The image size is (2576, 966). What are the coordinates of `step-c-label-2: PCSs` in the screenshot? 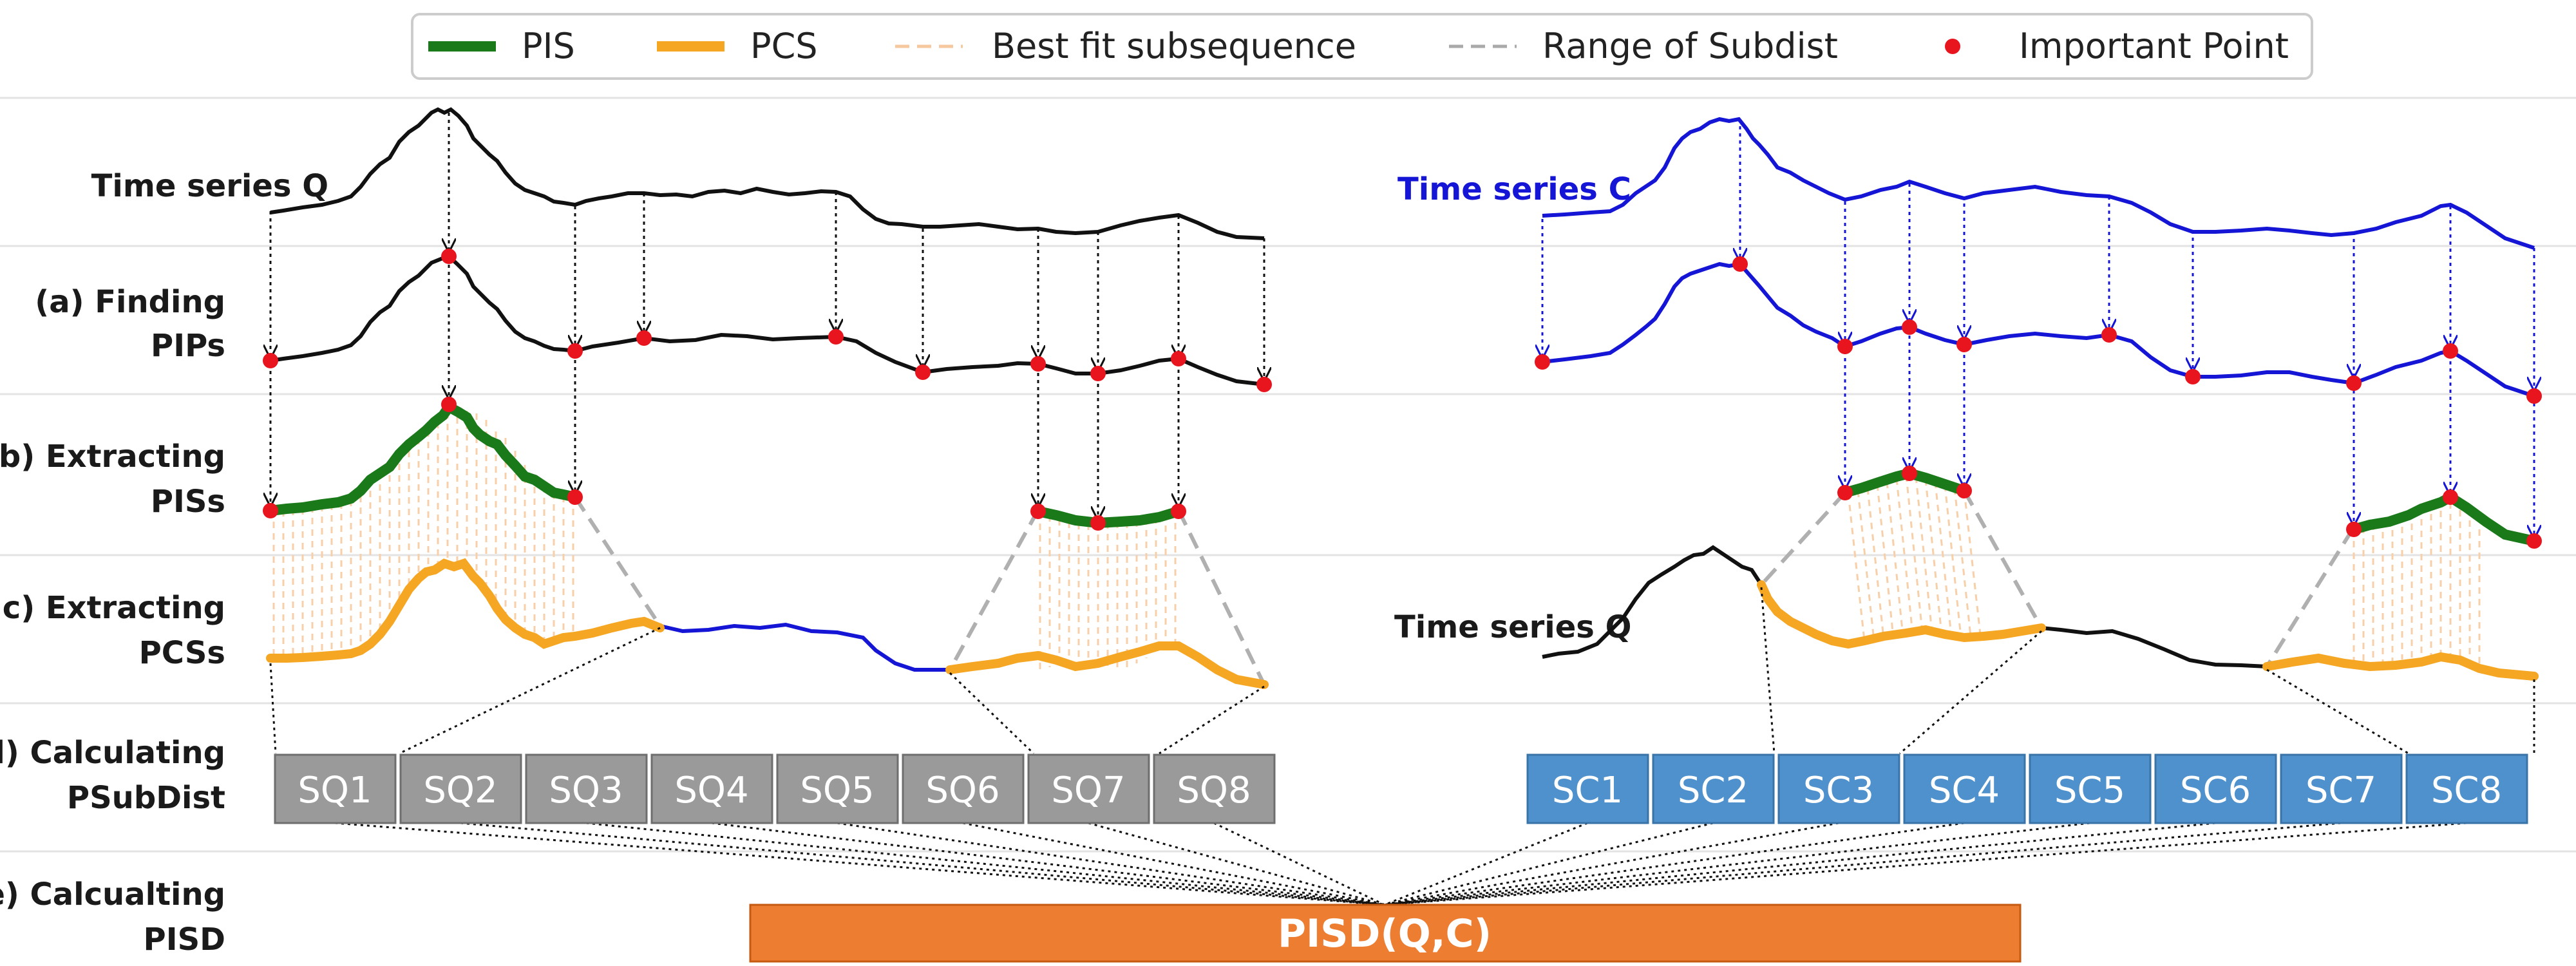 It's located at (182, 653).